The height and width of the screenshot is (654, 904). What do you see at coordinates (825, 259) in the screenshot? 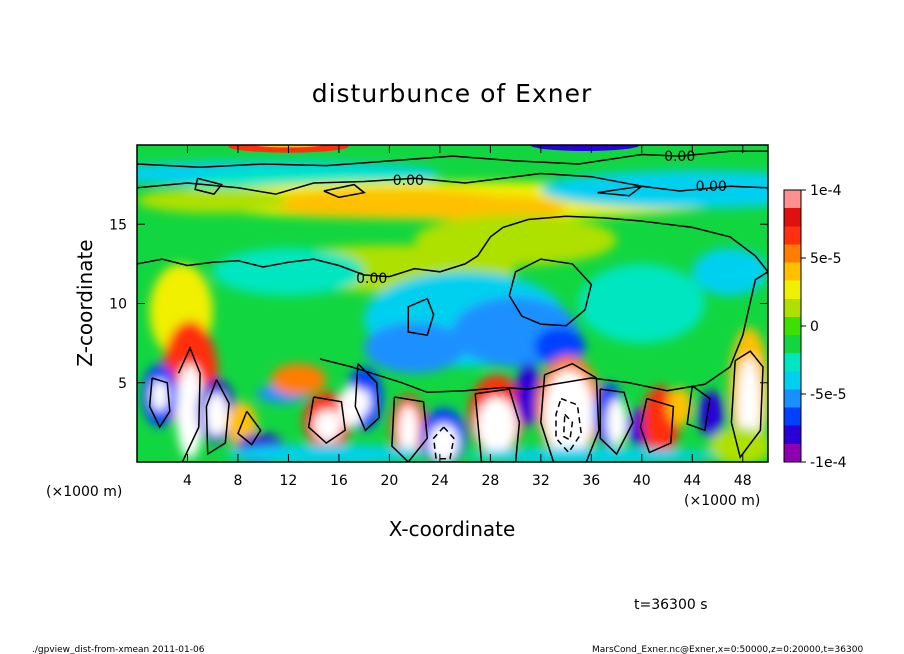
I see `colorbar-label: 5e-5` at bounding box center [825, 259].